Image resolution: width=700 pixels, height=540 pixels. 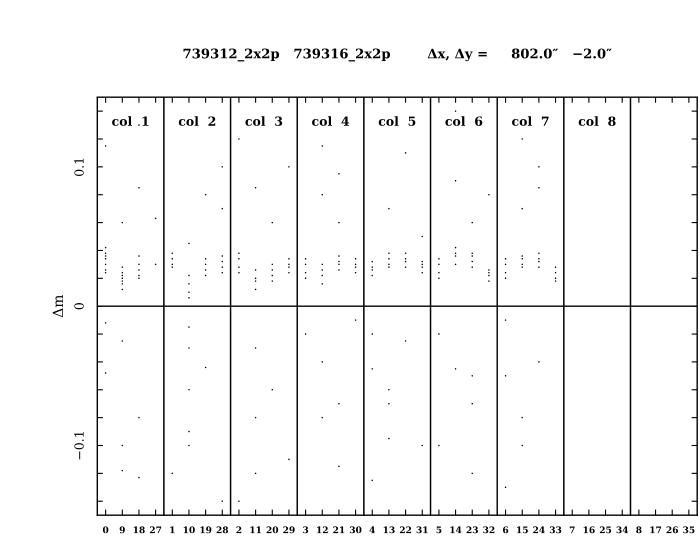 I want to click on x-tick-label: 32, so click(x=488, y=530).